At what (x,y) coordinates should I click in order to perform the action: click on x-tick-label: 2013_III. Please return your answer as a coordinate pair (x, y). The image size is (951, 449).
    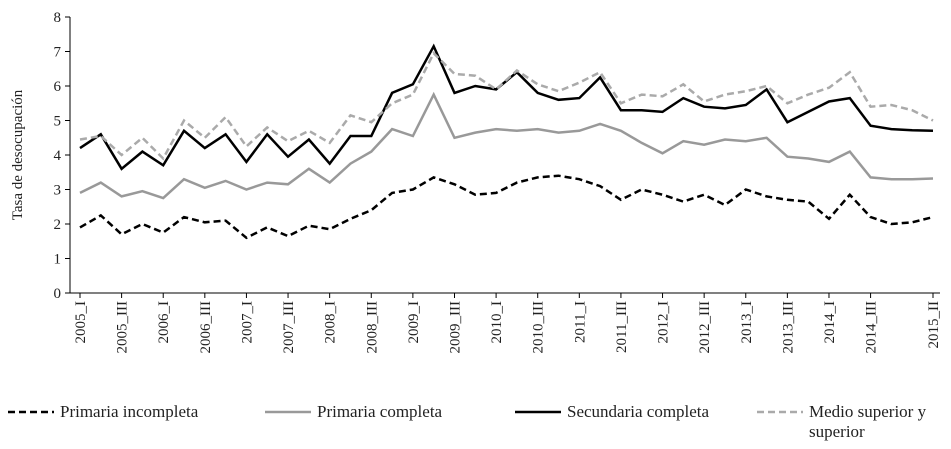
    Looking at the image, I should click on (788, 327).